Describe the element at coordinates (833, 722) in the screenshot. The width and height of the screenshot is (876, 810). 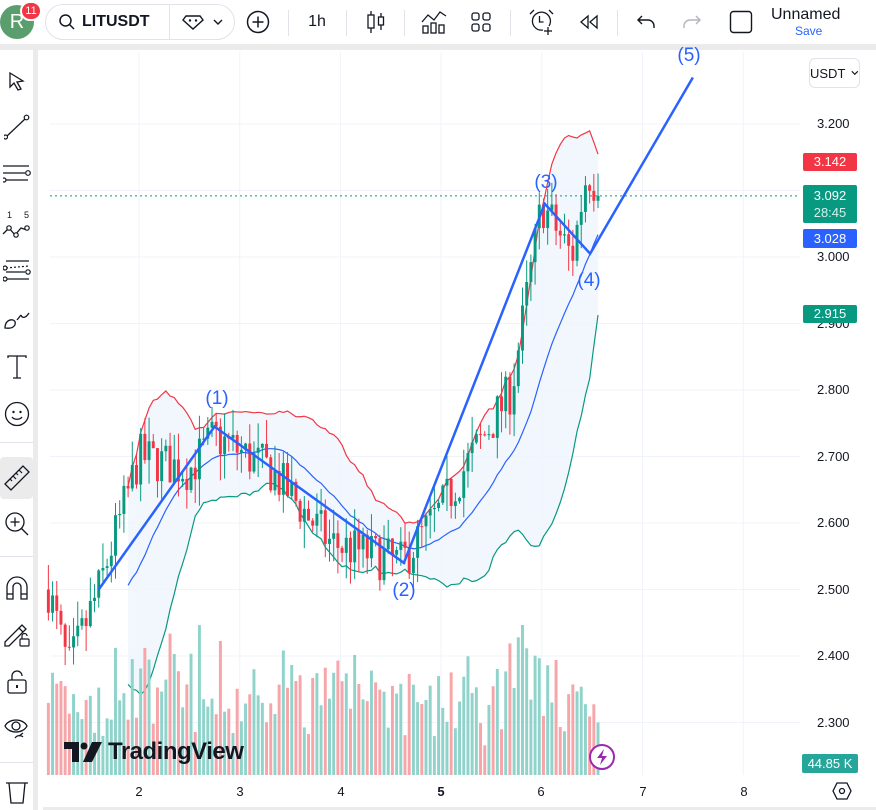
I see `price-label: 2.300` at that location.